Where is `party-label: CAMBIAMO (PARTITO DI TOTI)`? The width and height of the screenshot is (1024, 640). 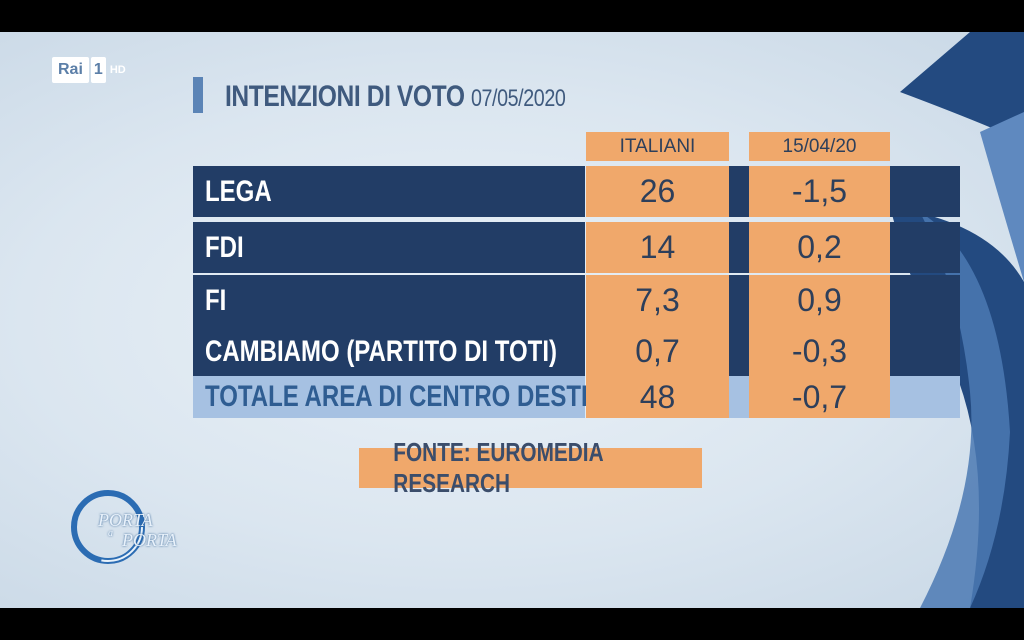
party-label: CAMBIAMO (PARTITO DI TOTI) is located at coordinates (389, 351).